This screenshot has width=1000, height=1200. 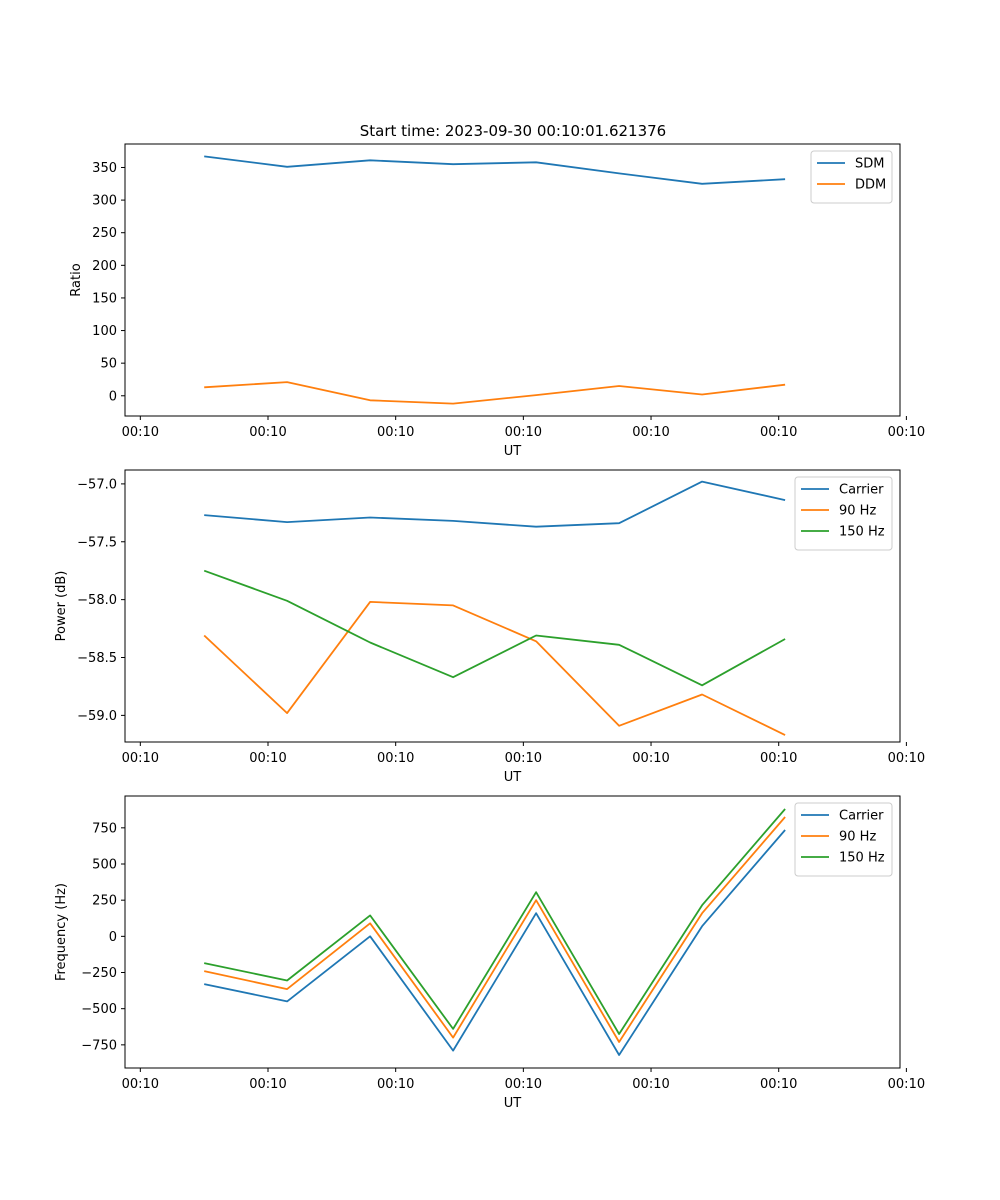 I want to click on y-tick-label: 200, so click(x=104, y=266).